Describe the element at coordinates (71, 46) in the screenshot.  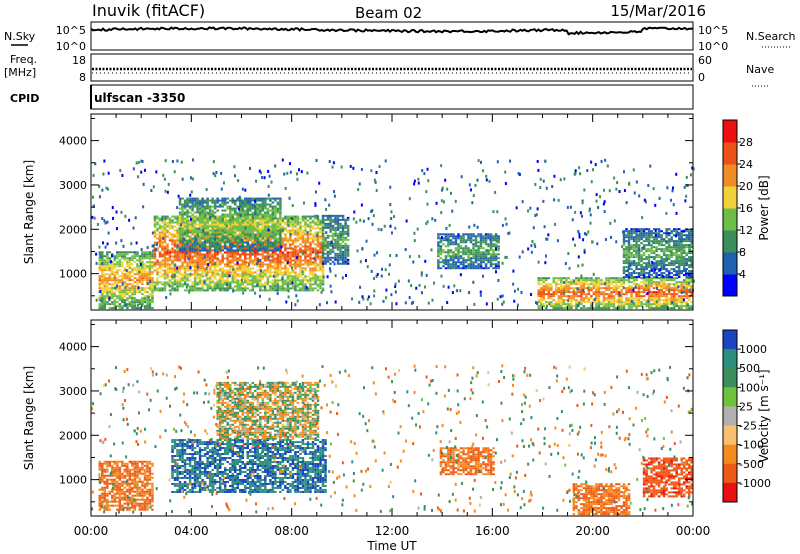
I see `noise-left-tick-bottom: 10^0` at that location.